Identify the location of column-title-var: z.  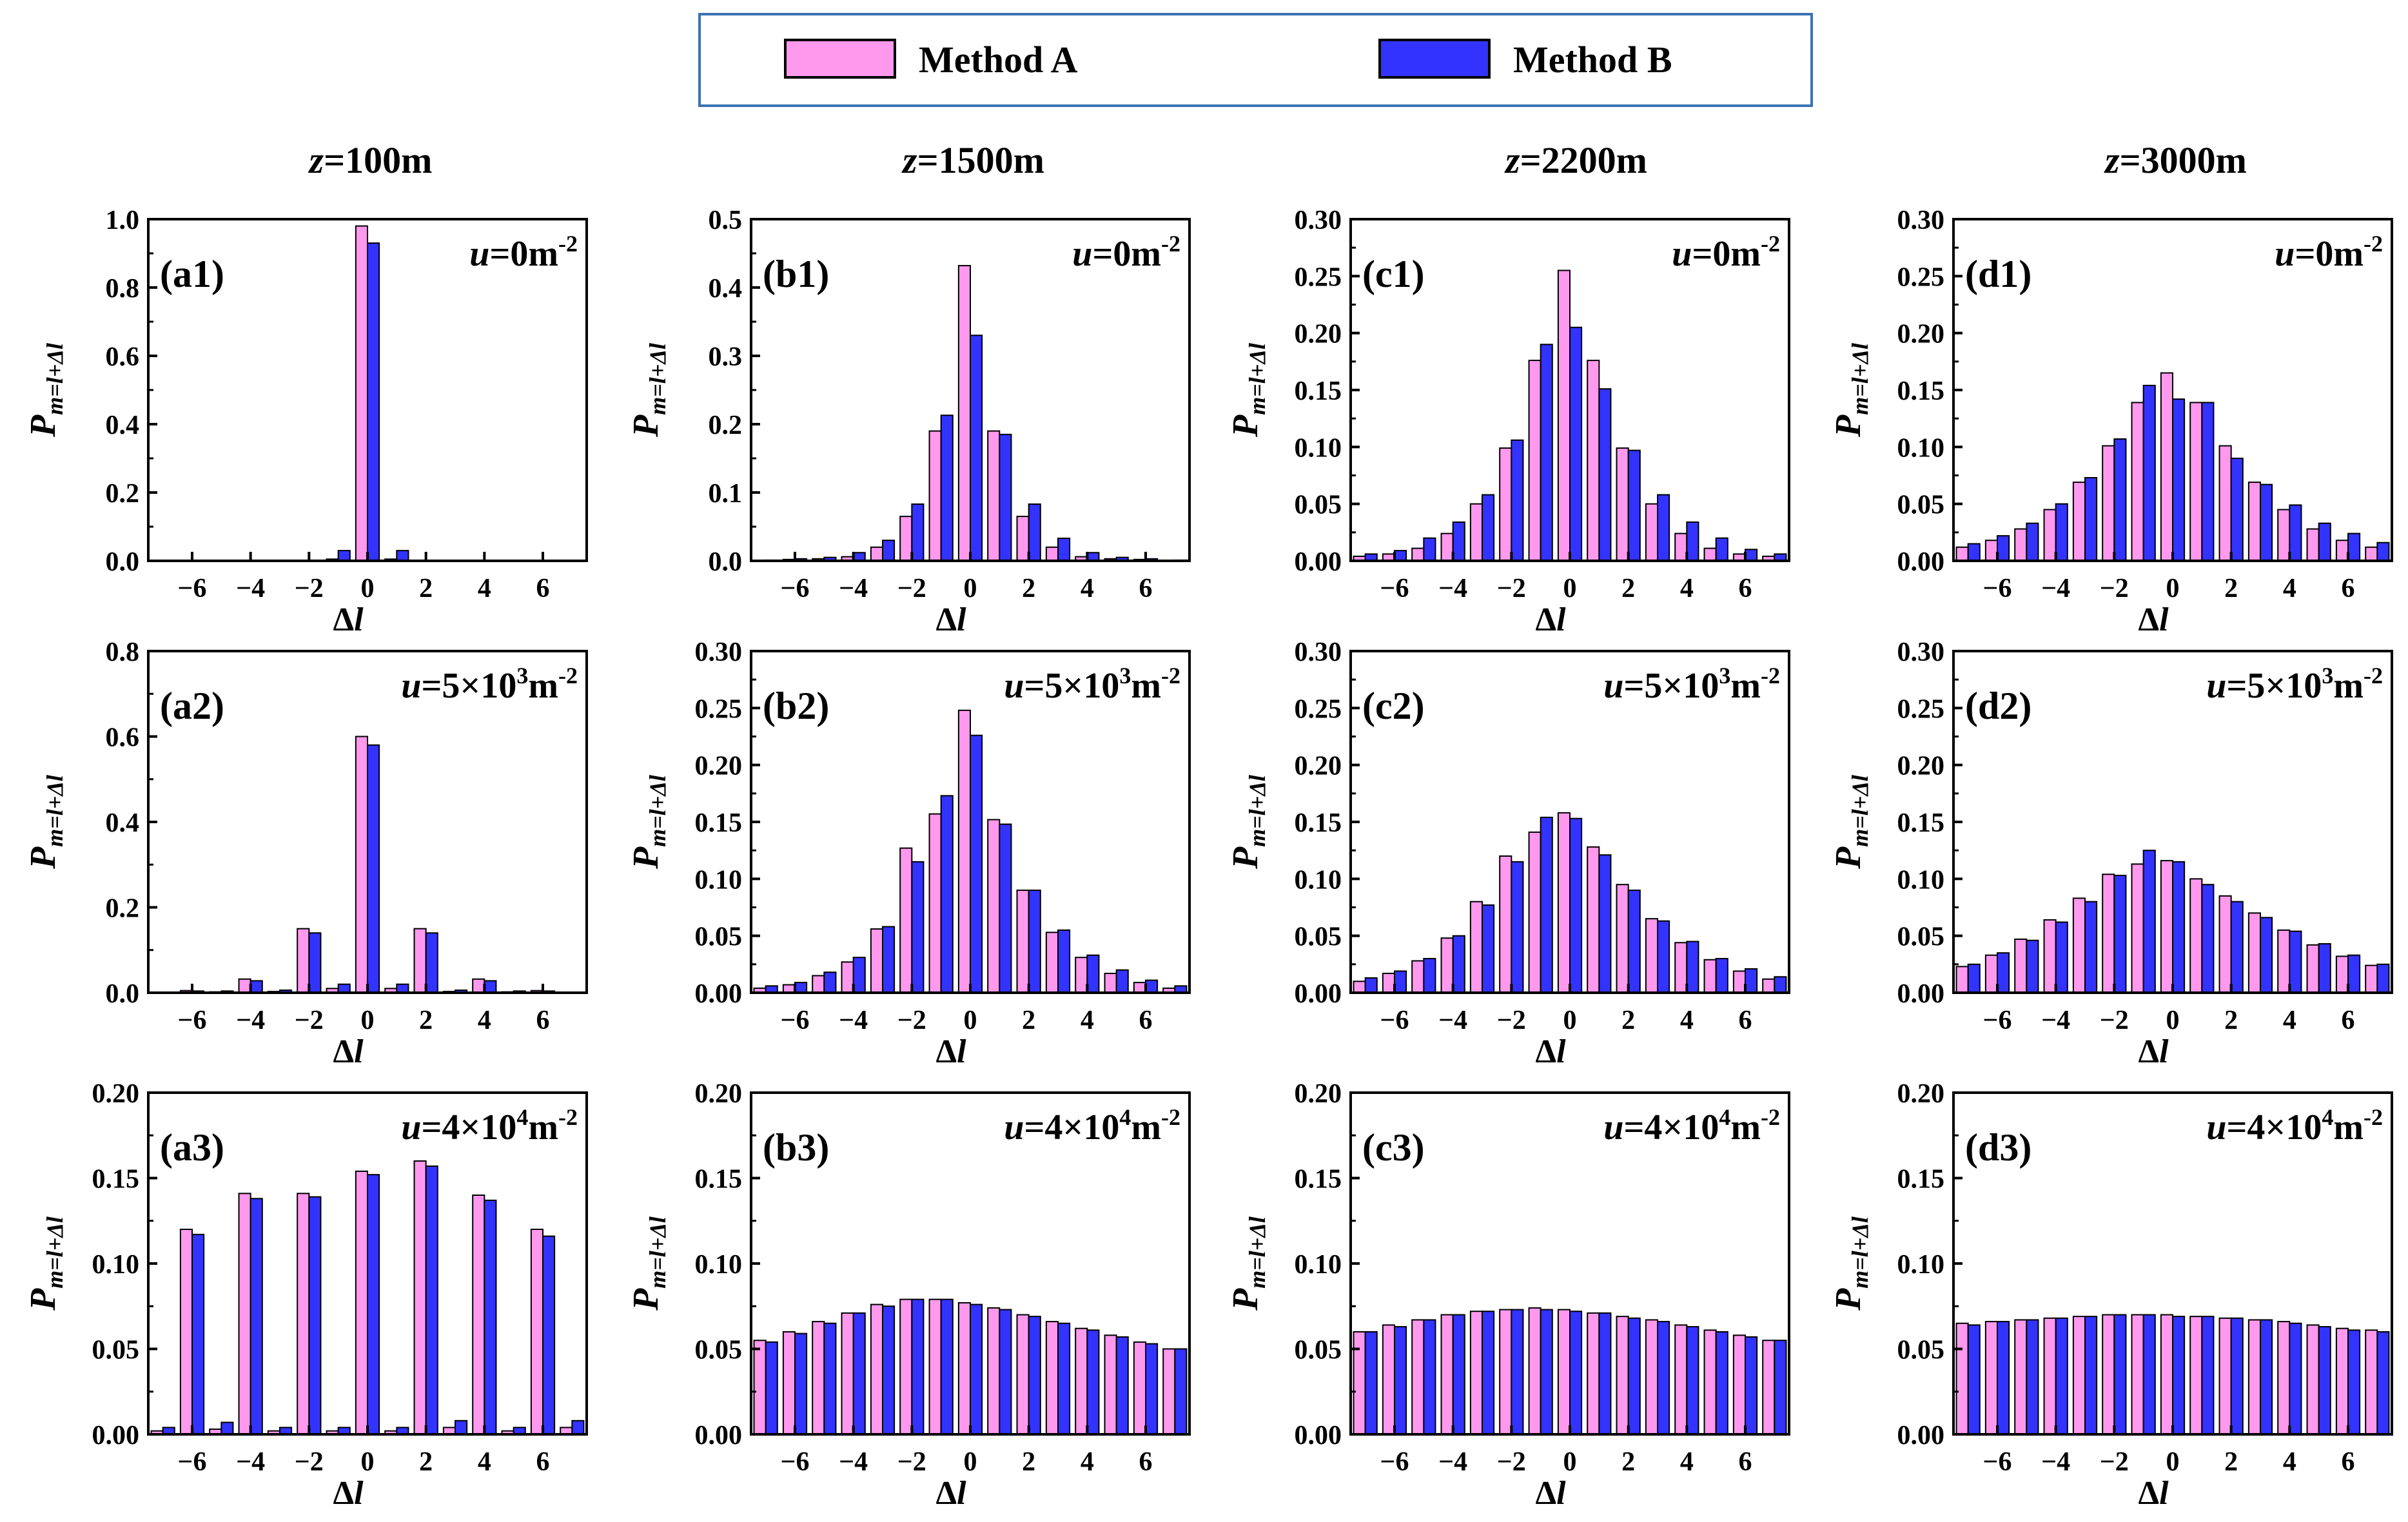
(909, 160).